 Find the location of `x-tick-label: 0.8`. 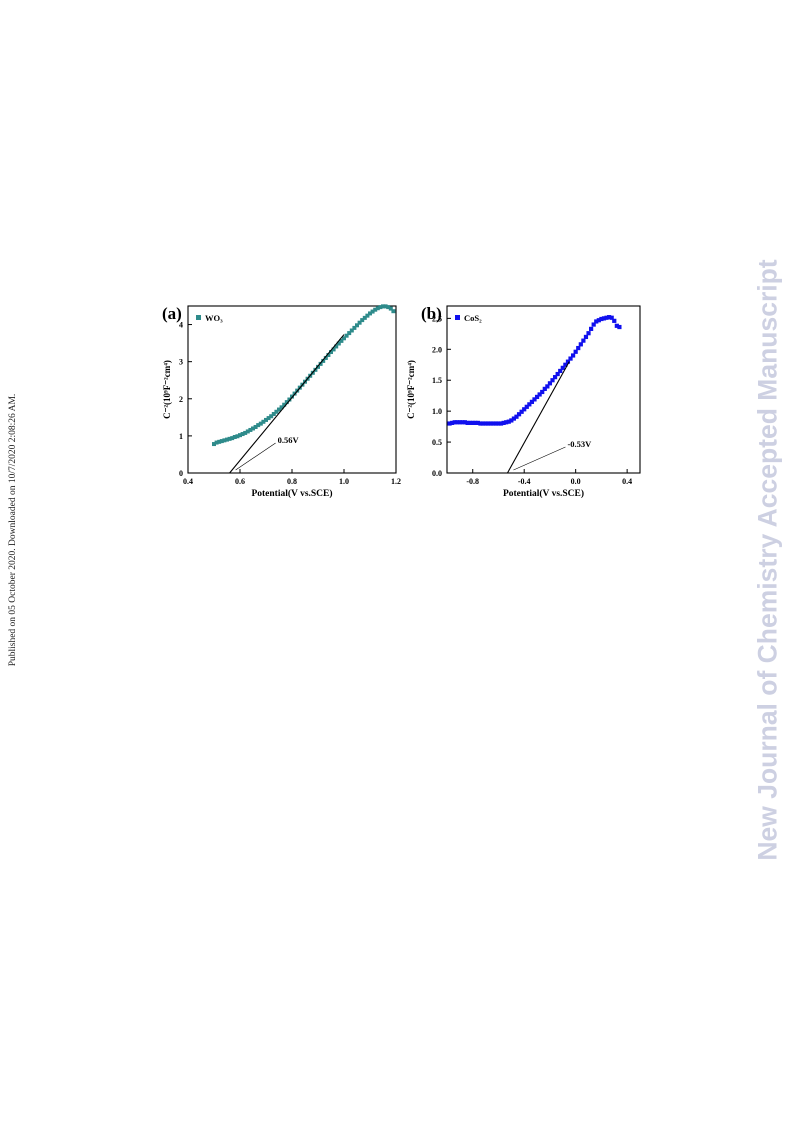

x-tick-label: 0.8 is located at coordinates (292, 481).